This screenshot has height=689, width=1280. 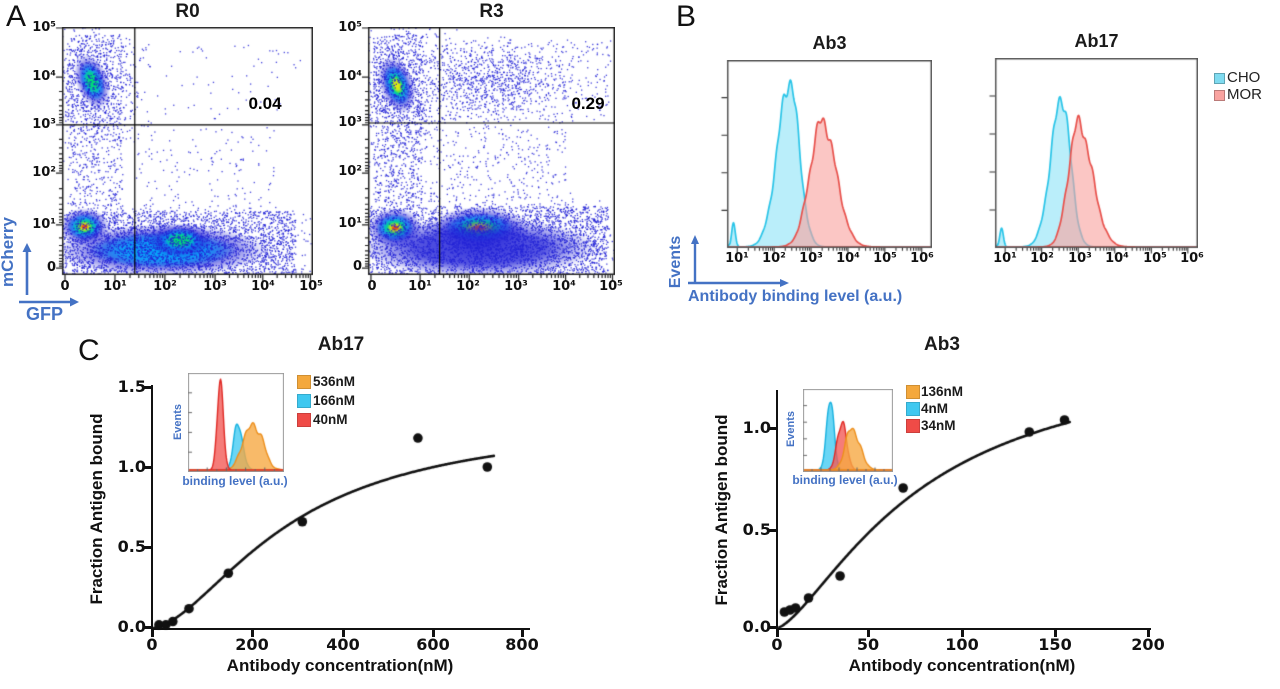 I want to click on inset-legend-label: 136nM, so click(x=942, y=391).